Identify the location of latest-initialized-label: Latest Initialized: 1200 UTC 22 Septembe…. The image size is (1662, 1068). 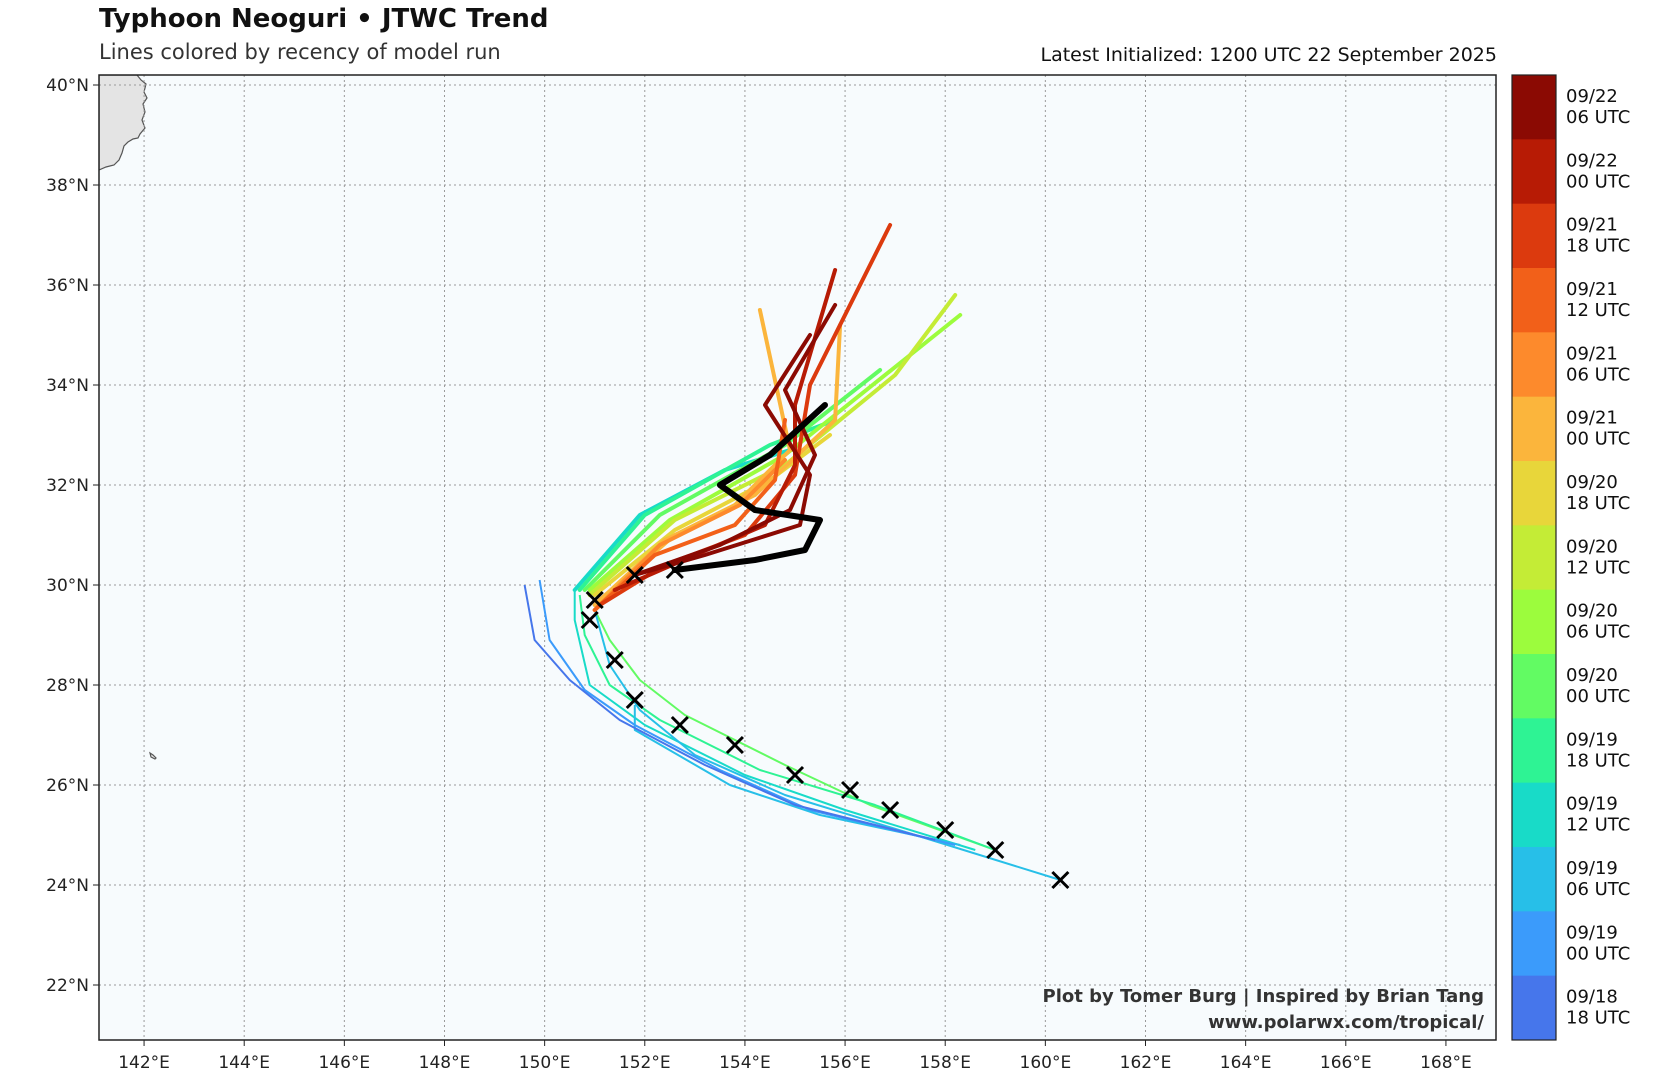
(1268, 55).